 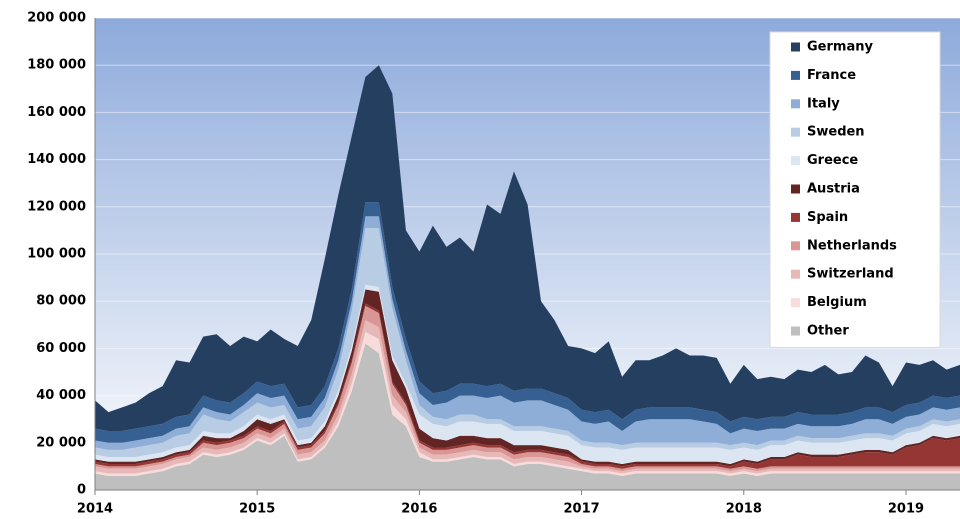 What do you see at coordinates (831, 75) in the screenshot?
I see `legend-label: France` at bounding box center [831, 75].